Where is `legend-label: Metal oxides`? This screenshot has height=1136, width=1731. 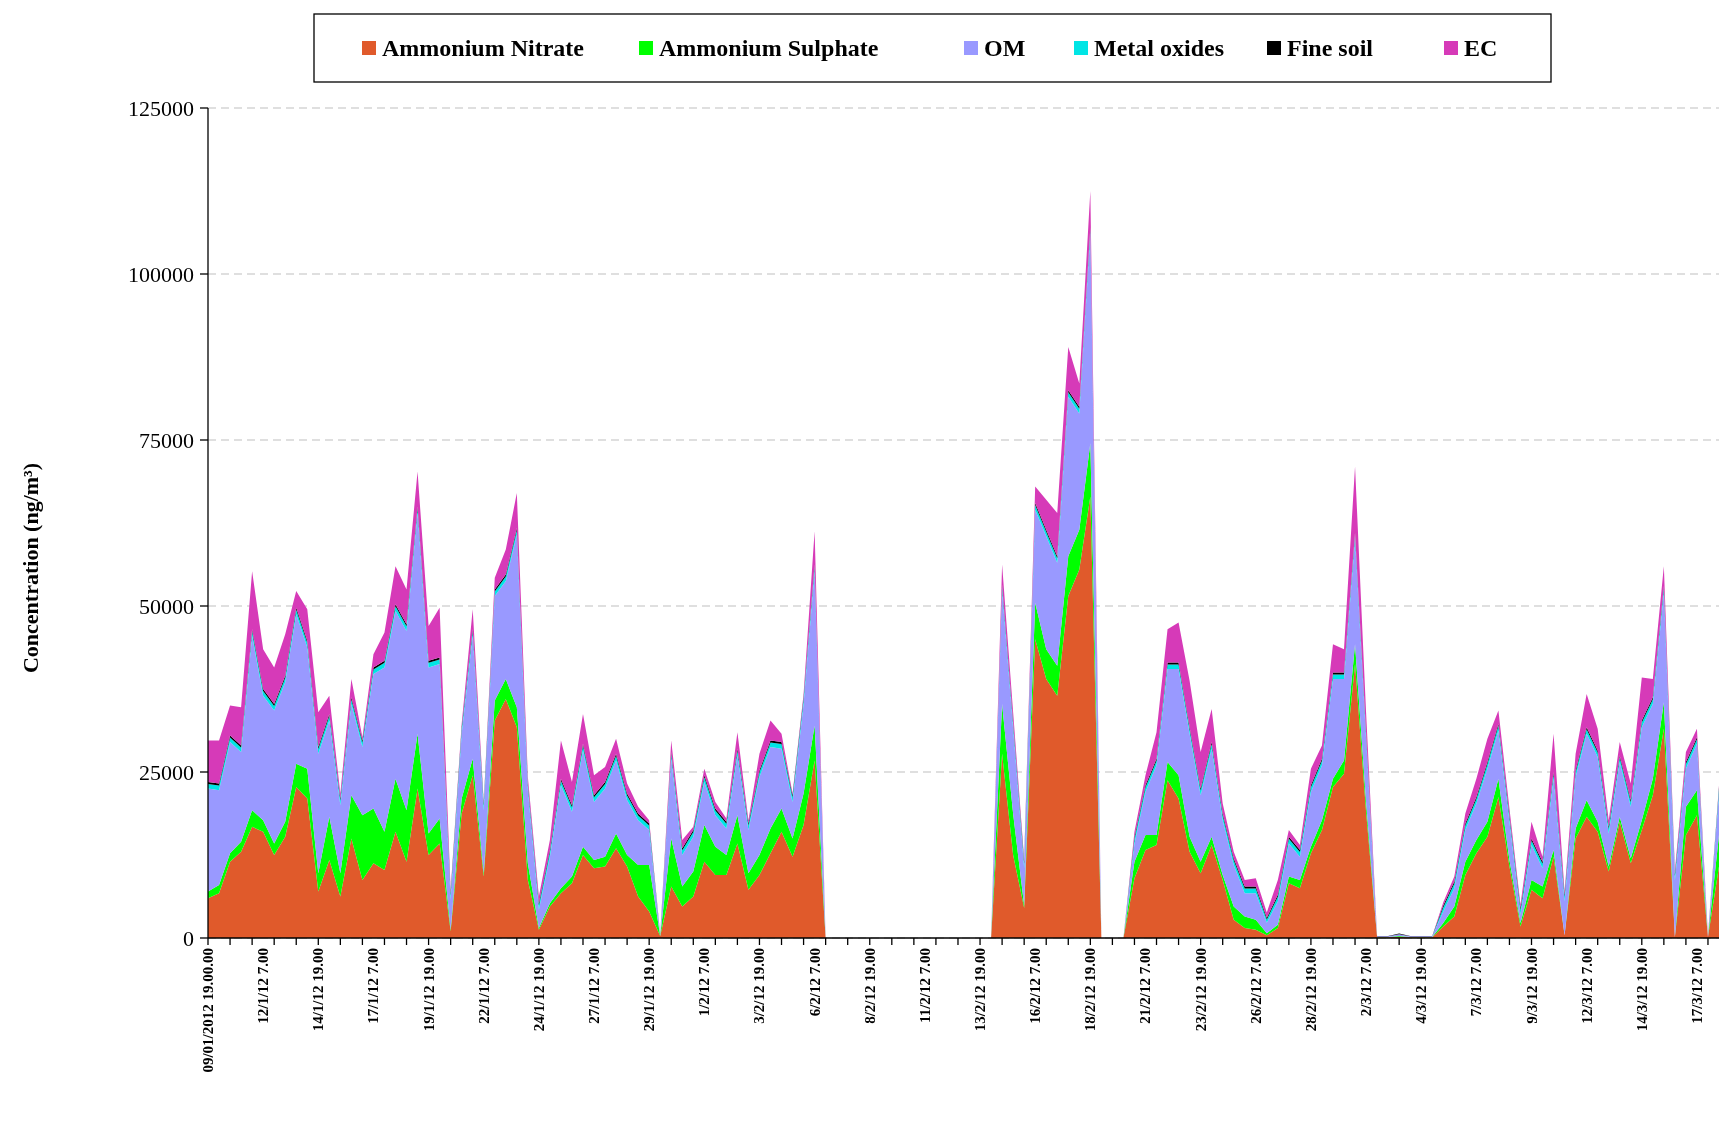
legend-label: Metal oxides is located at coordinates (1159, 48).